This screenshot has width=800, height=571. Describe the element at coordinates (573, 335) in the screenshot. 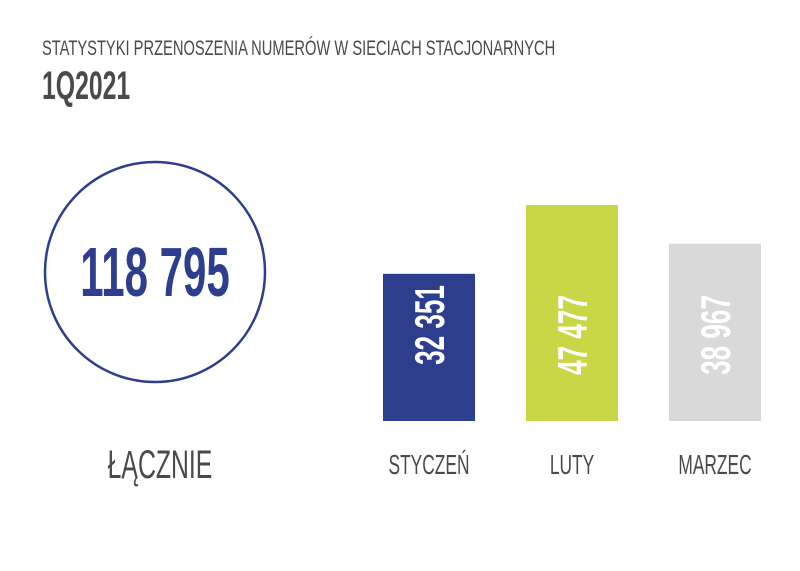

I see `bar-value-label: 47 477` at that location.